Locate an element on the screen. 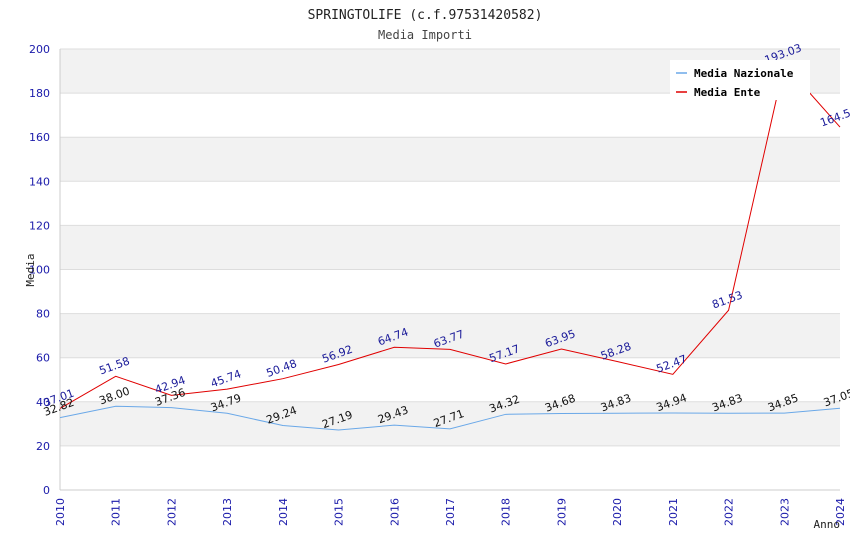  legend: Media Nazionale Media Ente is located at coordinates (740, 80).